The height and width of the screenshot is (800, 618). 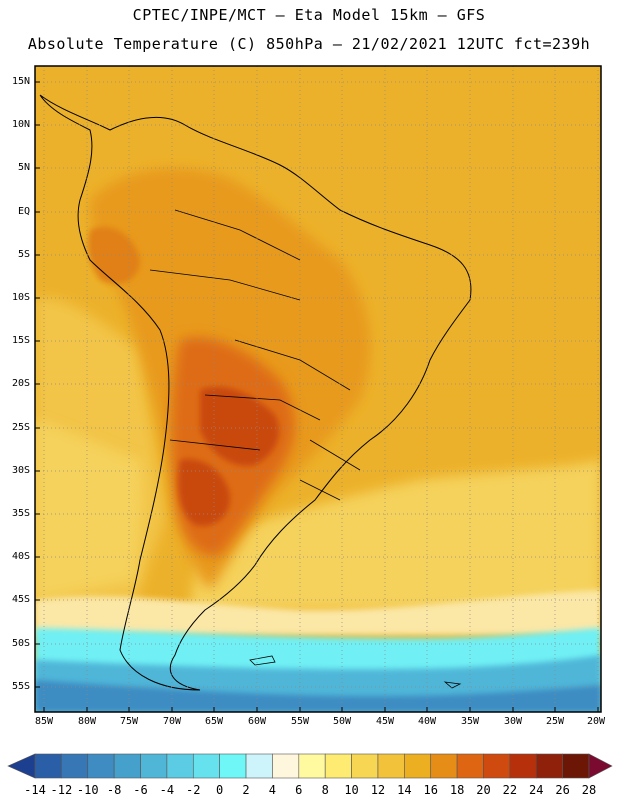 I want to click on lon-label: 30W, so click(x=513, y=721).